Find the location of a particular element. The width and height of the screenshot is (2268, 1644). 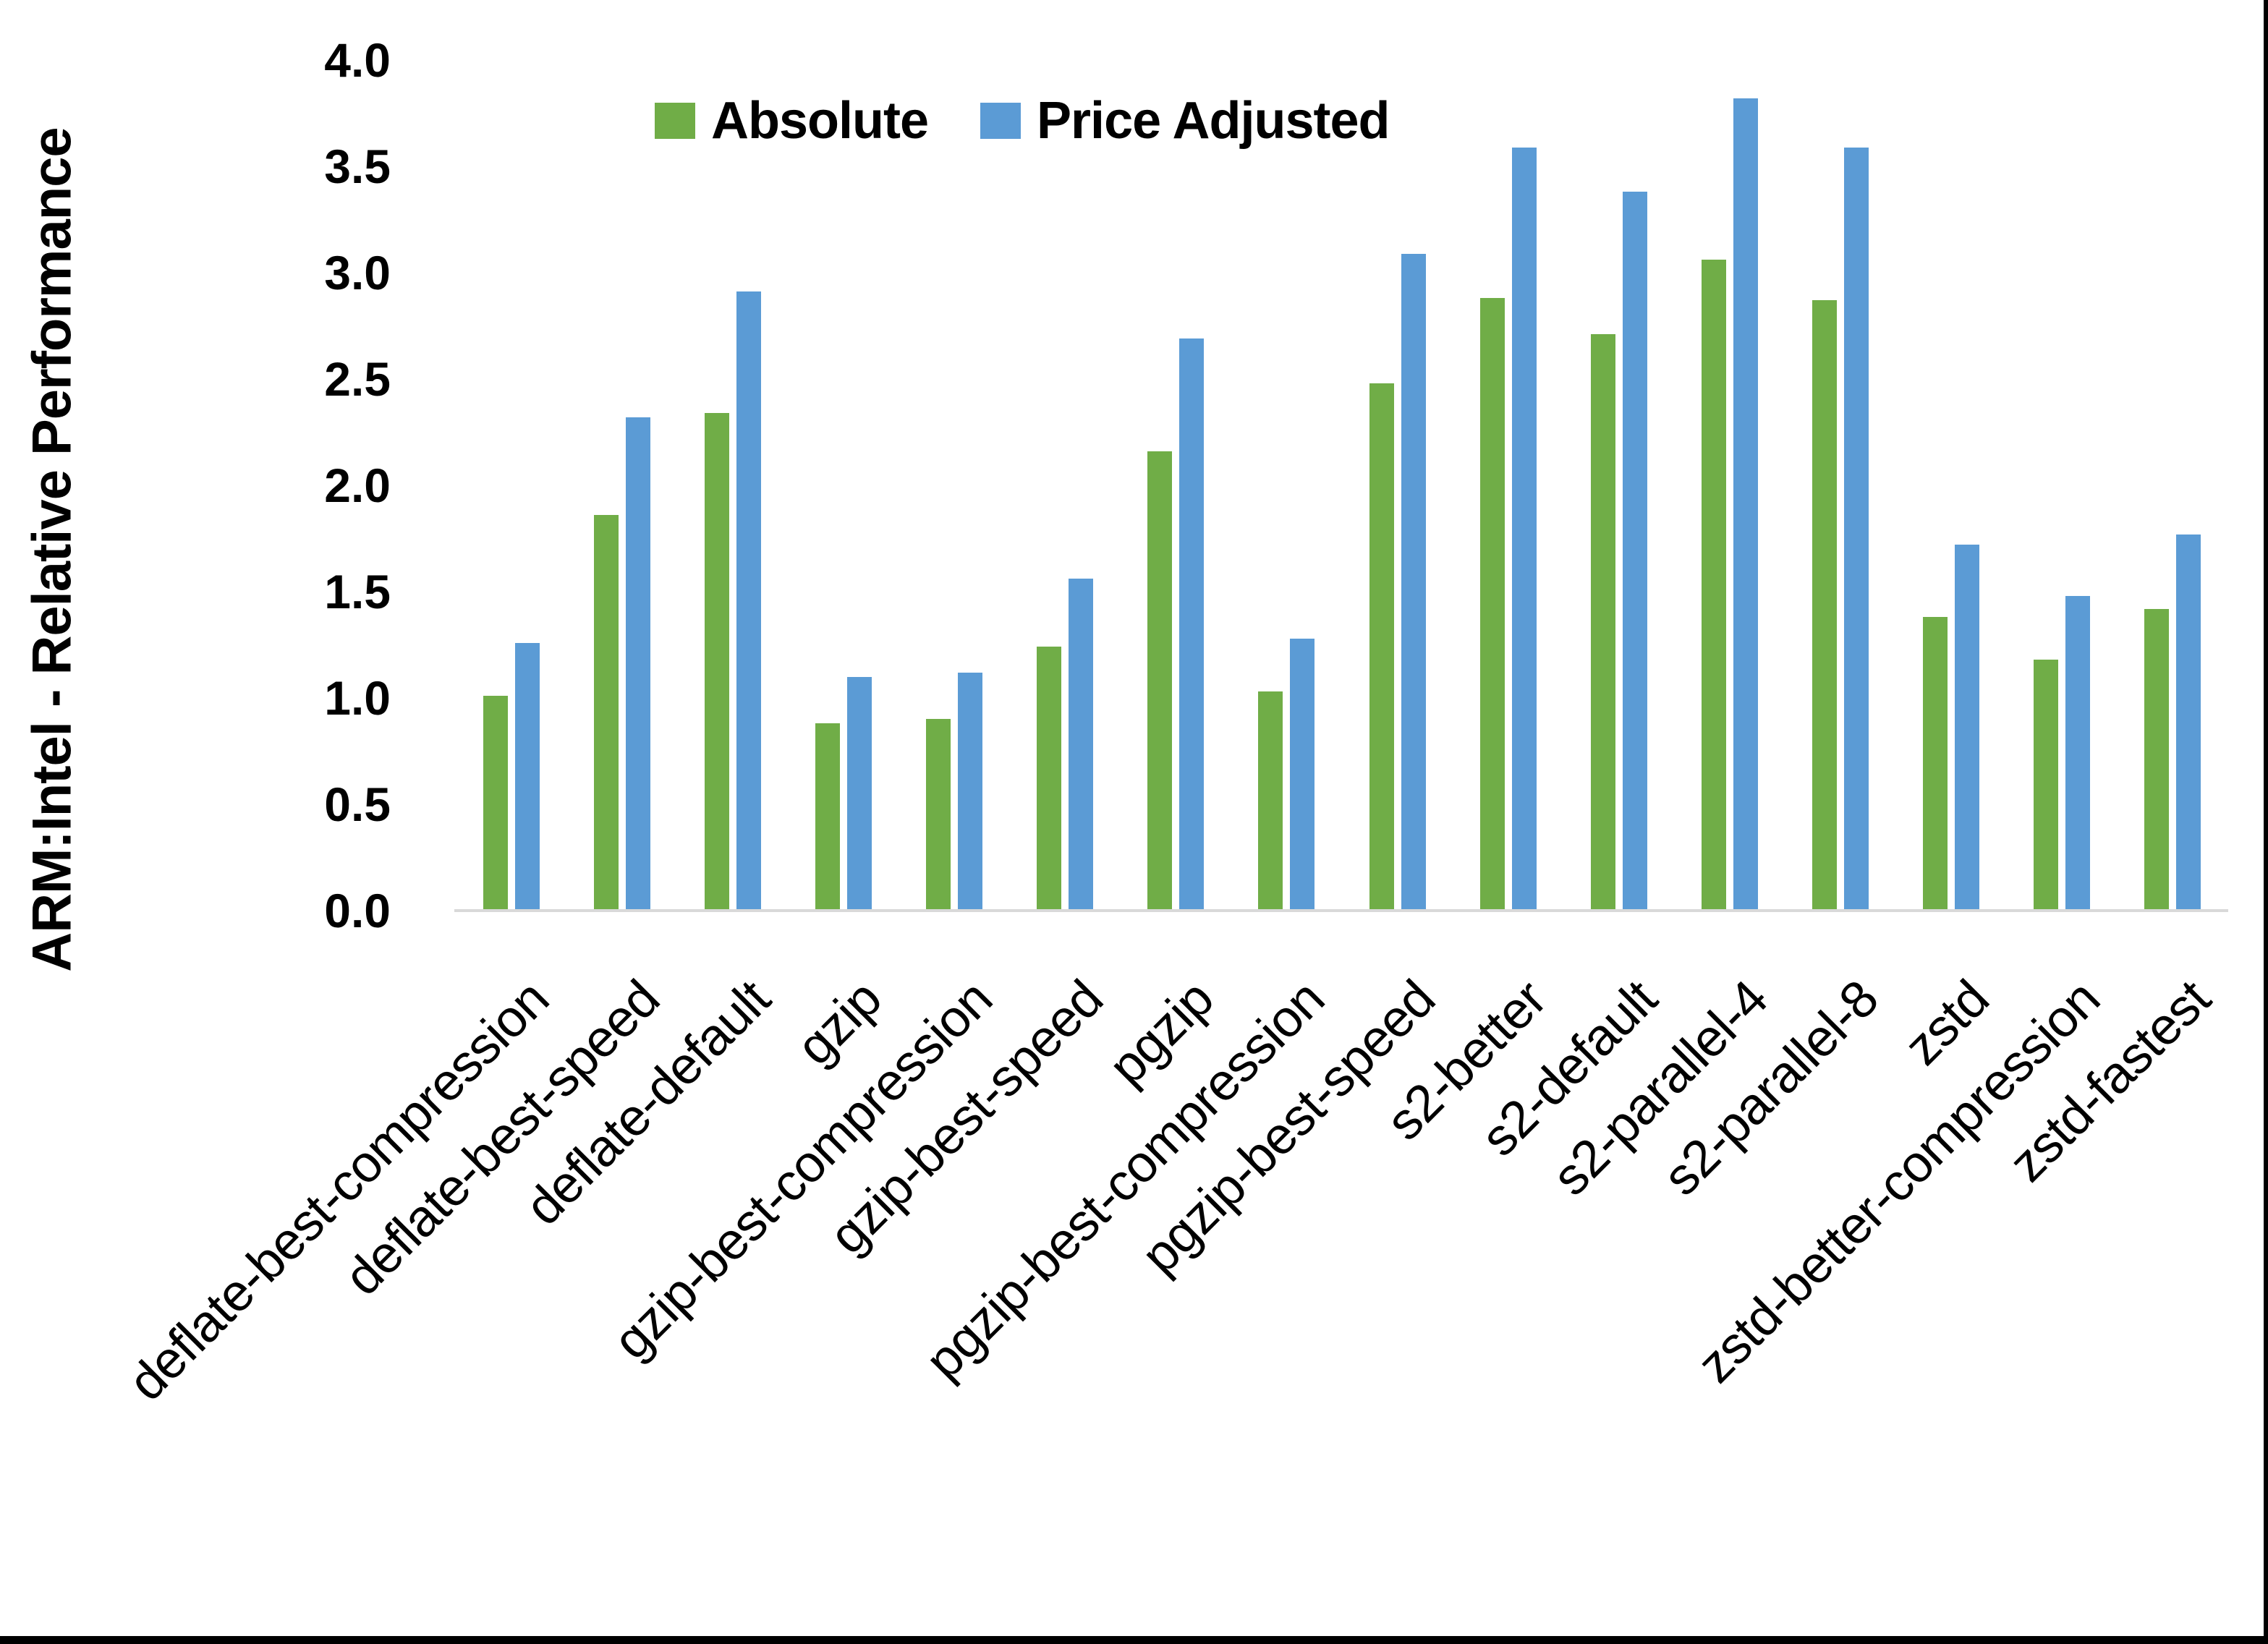

legend-label-absolute: Absolute is located at coordinates (820, 121).